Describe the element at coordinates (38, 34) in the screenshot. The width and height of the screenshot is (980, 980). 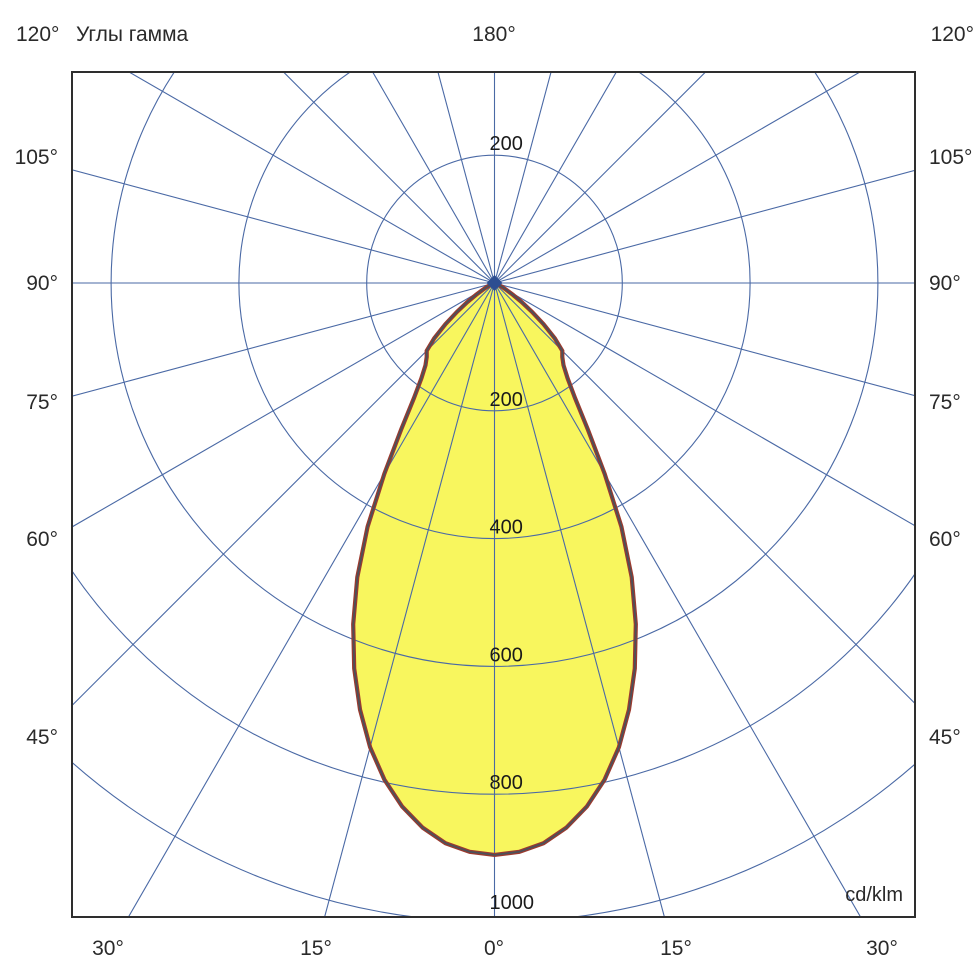
I see `angle-label-top-left: 120°` at that location.